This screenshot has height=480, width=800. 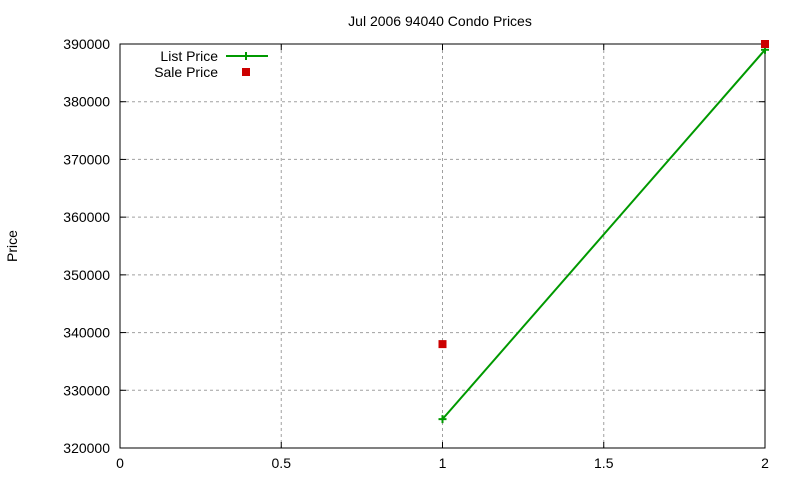 What do you see at coordinates (443, 463) in the screenshot?
I see `x-tick-label: 1` at bounding box center [443, 463].